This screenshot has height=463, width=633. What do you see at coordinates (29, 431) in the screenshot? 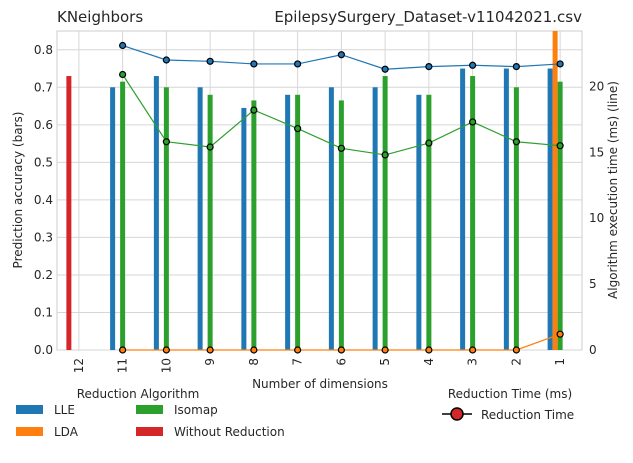
I see `legend-swatch-lda` at bounding box center [29, 431].